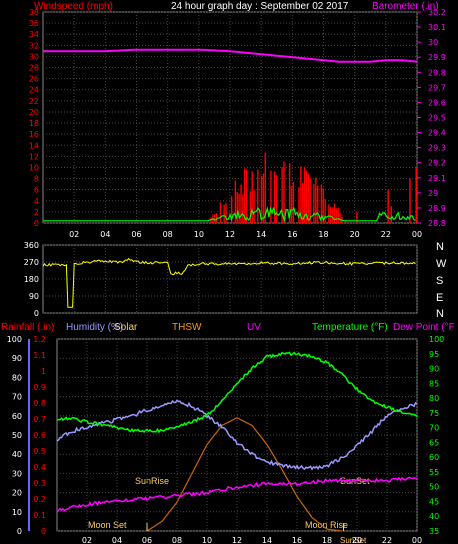 This screenshot has height=544, width=458. Describe the element at coordinates (353, 540) in the screenshot. I see `annotation-sunset-bottom: SunSet` at that location.